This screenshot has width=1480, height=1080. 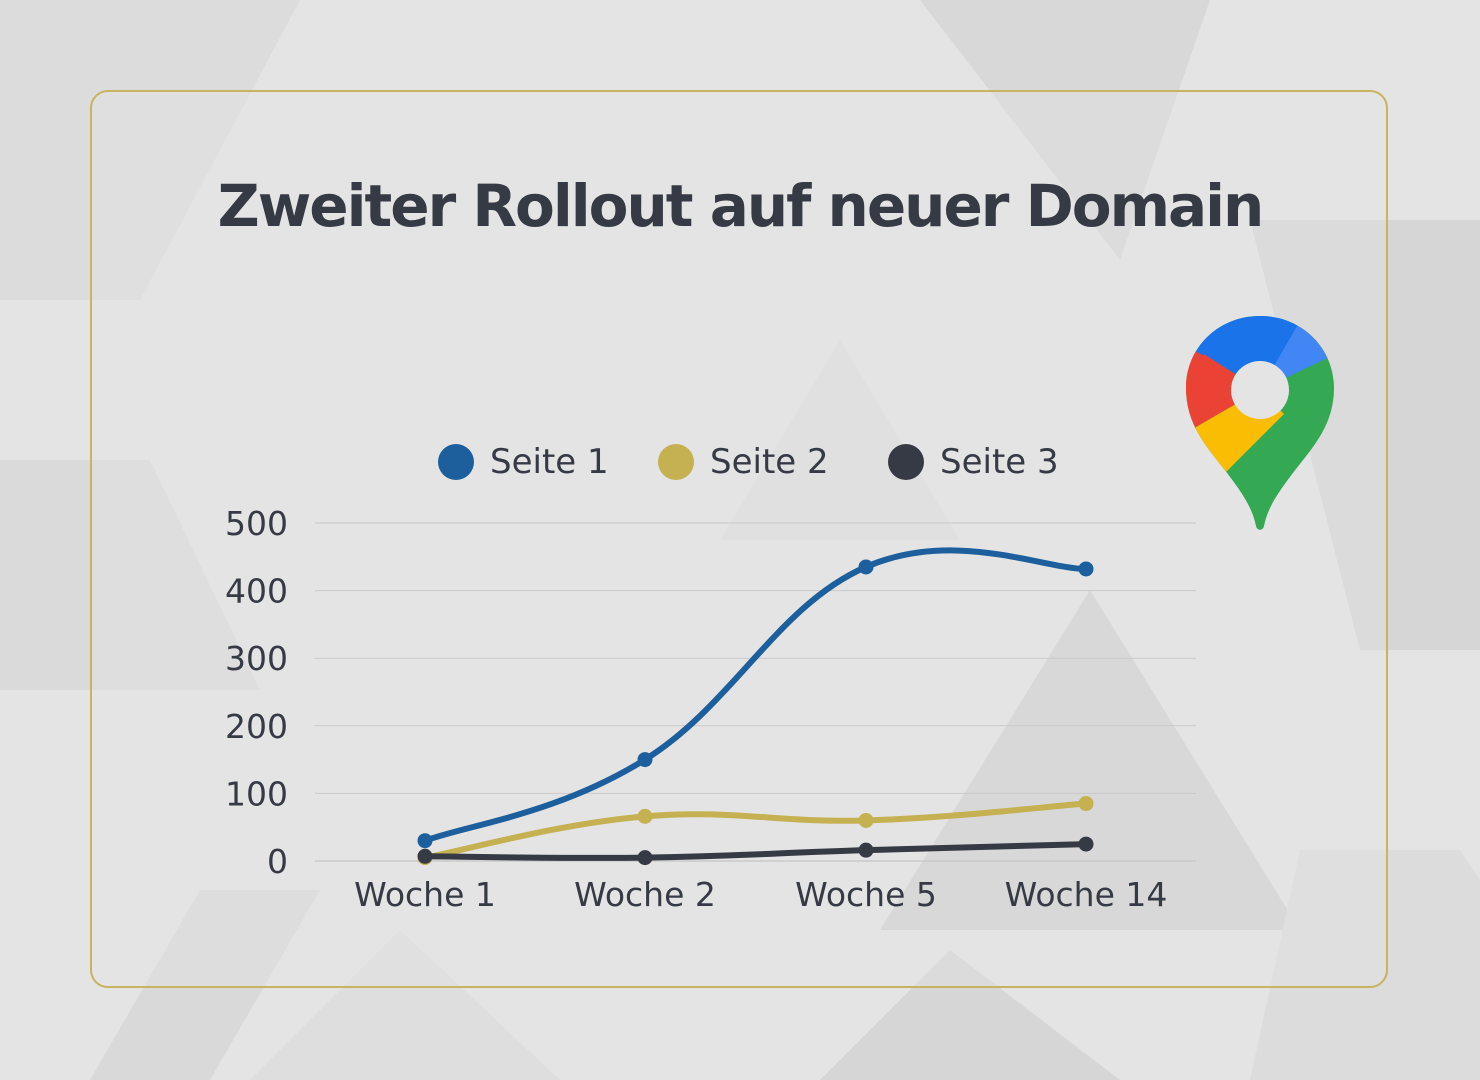 I want to click on y-tick-label-500: 500, so click(x=256, y=523).